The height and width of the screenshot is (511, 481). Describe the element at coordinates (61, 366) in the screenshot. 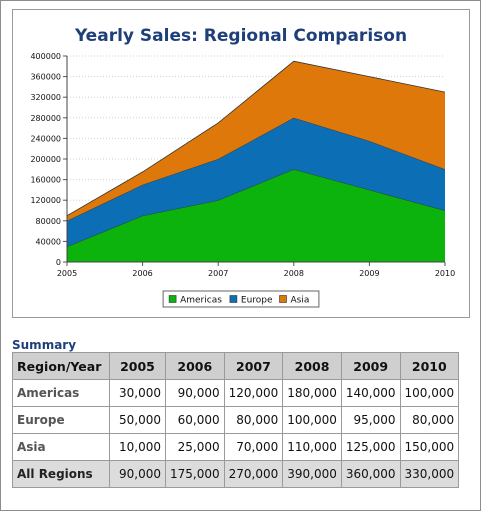

I see `table-header-cell: Region/Year` at that location.